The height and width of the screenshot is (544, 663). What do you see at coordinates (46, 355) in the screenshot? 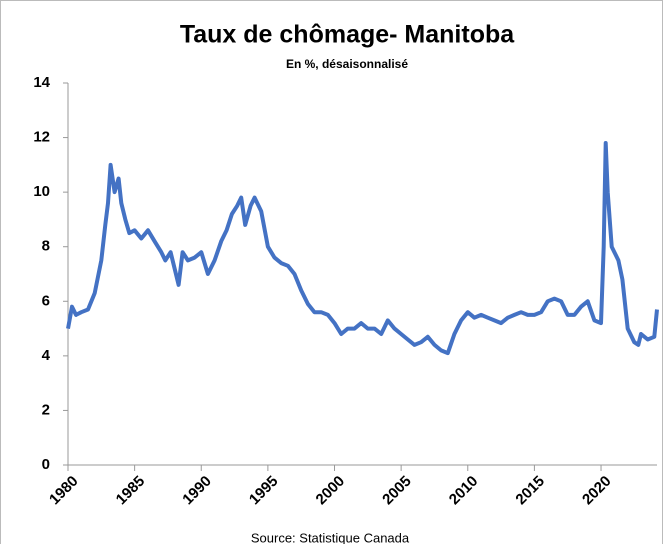
I see `y-tick-label: 4` at bounding box center [46, 355].